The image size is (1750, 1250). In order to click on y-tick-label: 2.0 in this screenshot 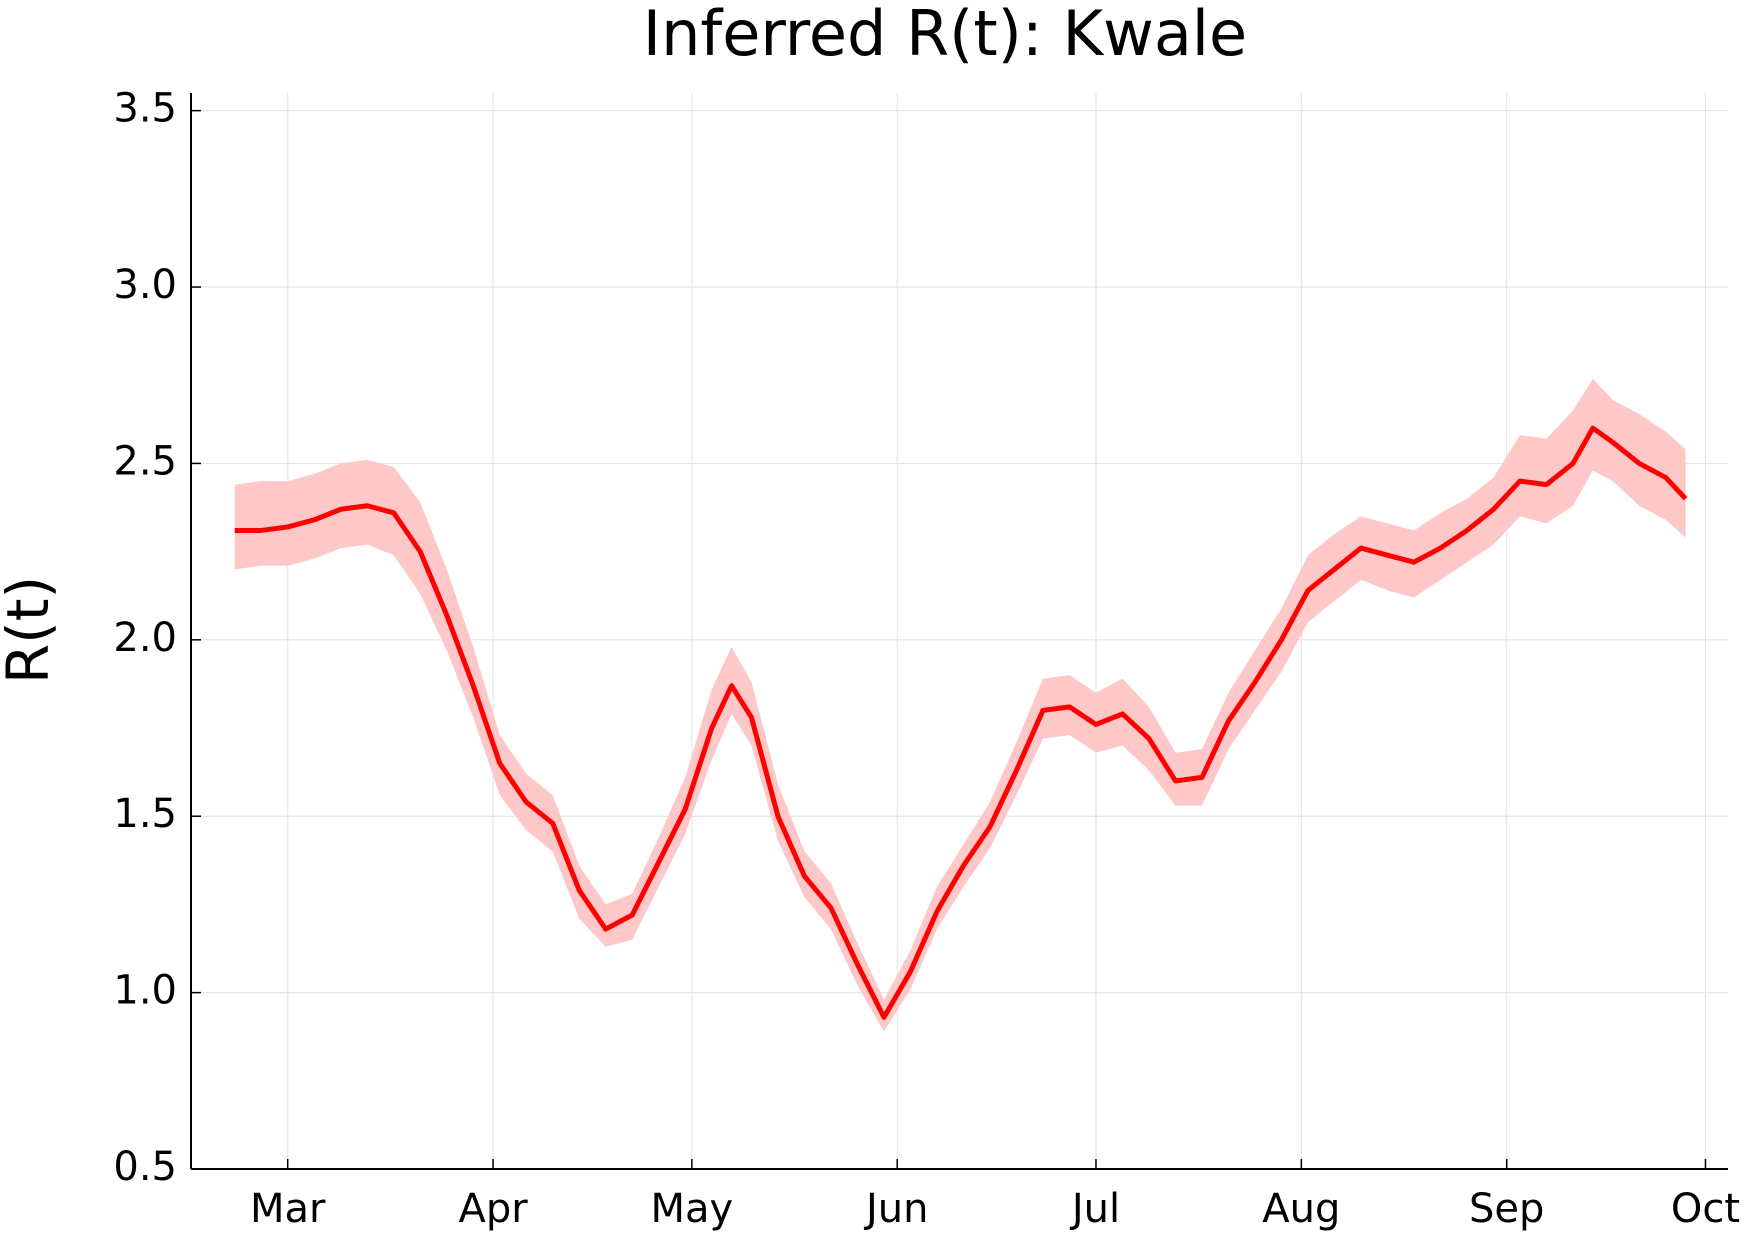, I will do `click(145, 638)`.